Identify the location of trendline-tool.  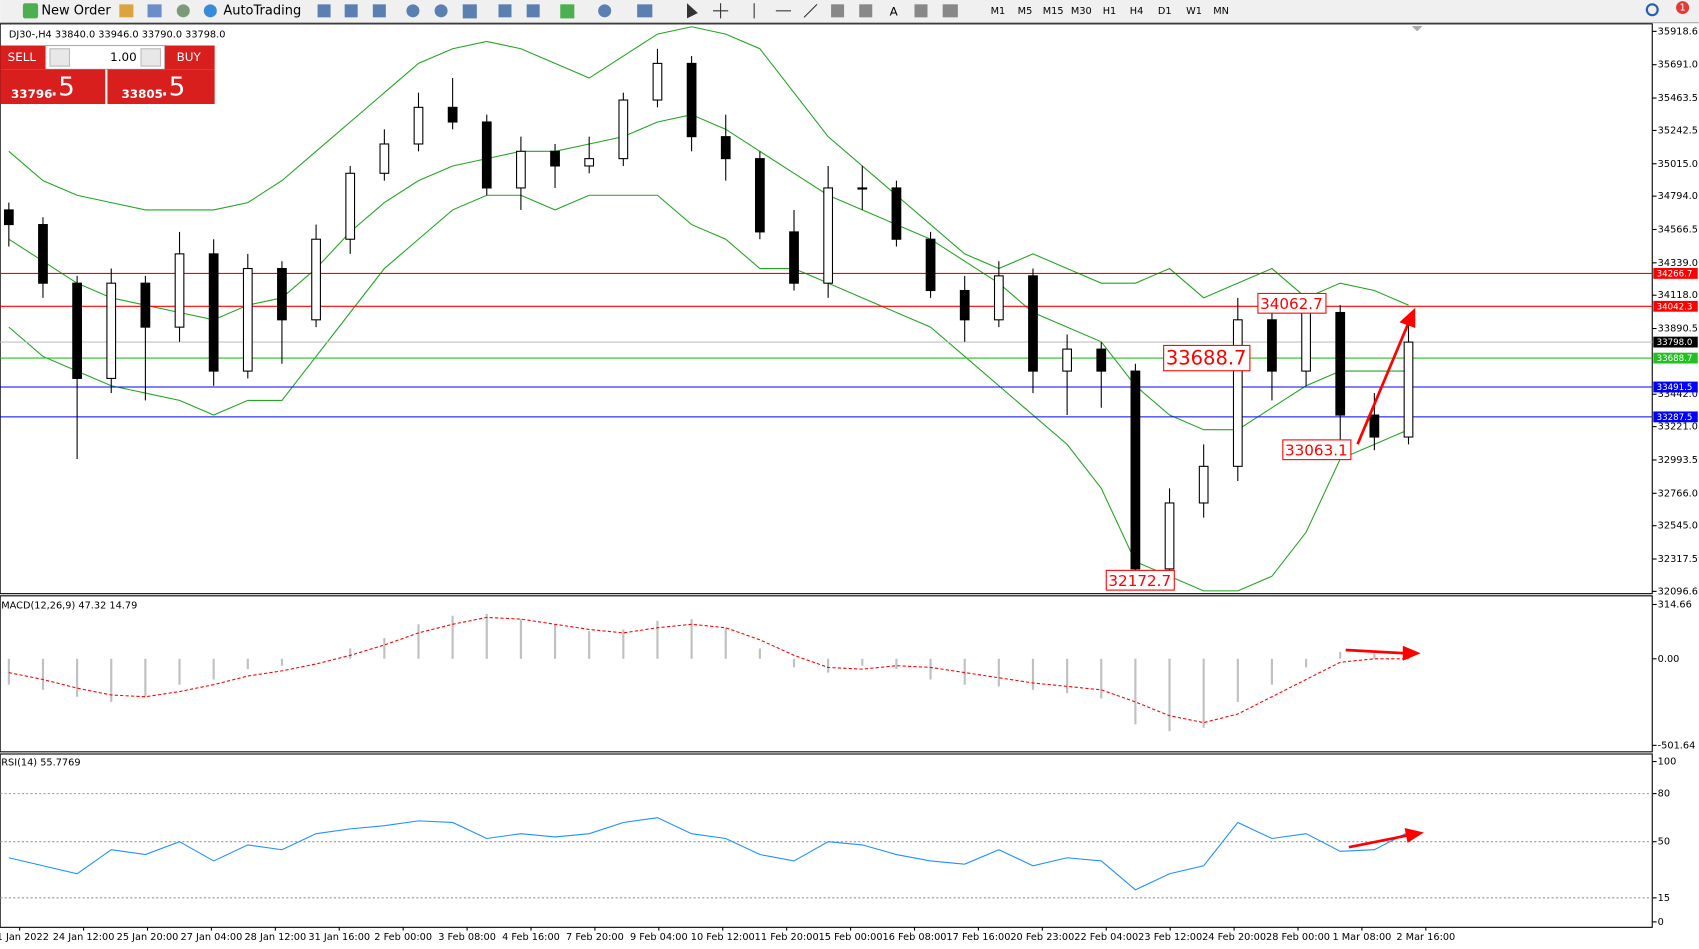
(810, 10).